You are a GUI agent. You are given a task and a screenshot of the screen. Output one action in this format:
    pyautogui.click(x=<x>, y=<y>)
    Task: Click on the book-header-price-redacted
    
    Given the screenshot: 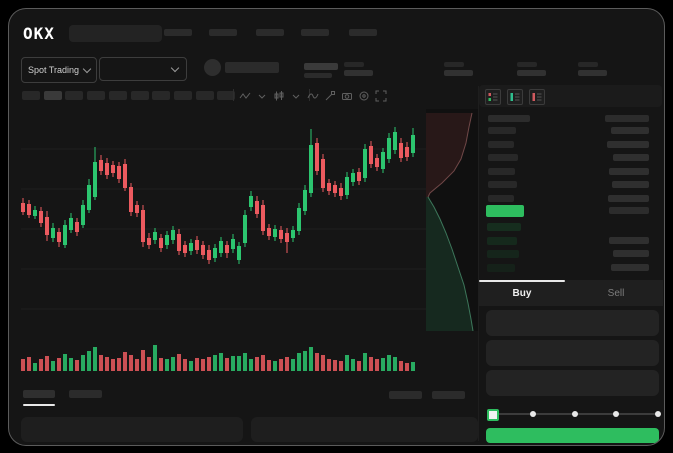 What is the action you would take?
    pyautogui.click(x=509, y=118)
    